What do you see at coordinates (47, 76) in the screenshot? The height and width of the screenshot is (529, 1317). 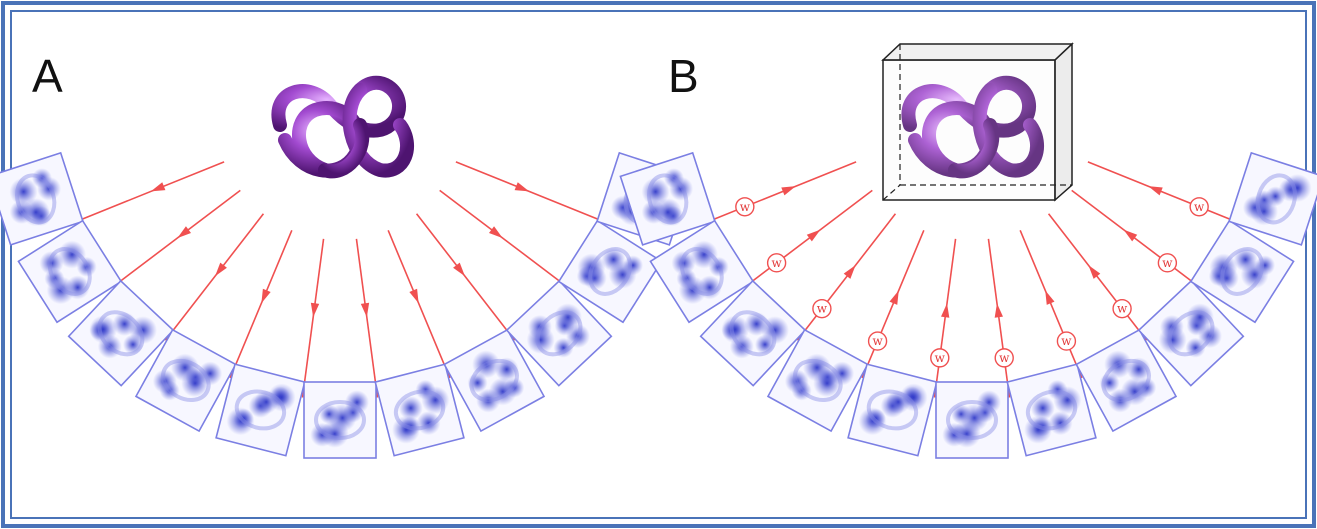 I see `panel-a-label: A` at bounding box center [47, 76].